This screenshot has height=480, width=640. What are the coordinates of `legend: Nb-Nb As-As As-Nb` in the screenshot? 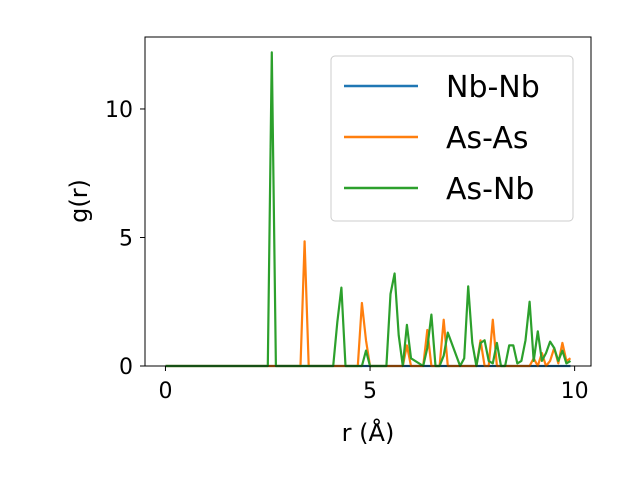 It's located at (452, 138).